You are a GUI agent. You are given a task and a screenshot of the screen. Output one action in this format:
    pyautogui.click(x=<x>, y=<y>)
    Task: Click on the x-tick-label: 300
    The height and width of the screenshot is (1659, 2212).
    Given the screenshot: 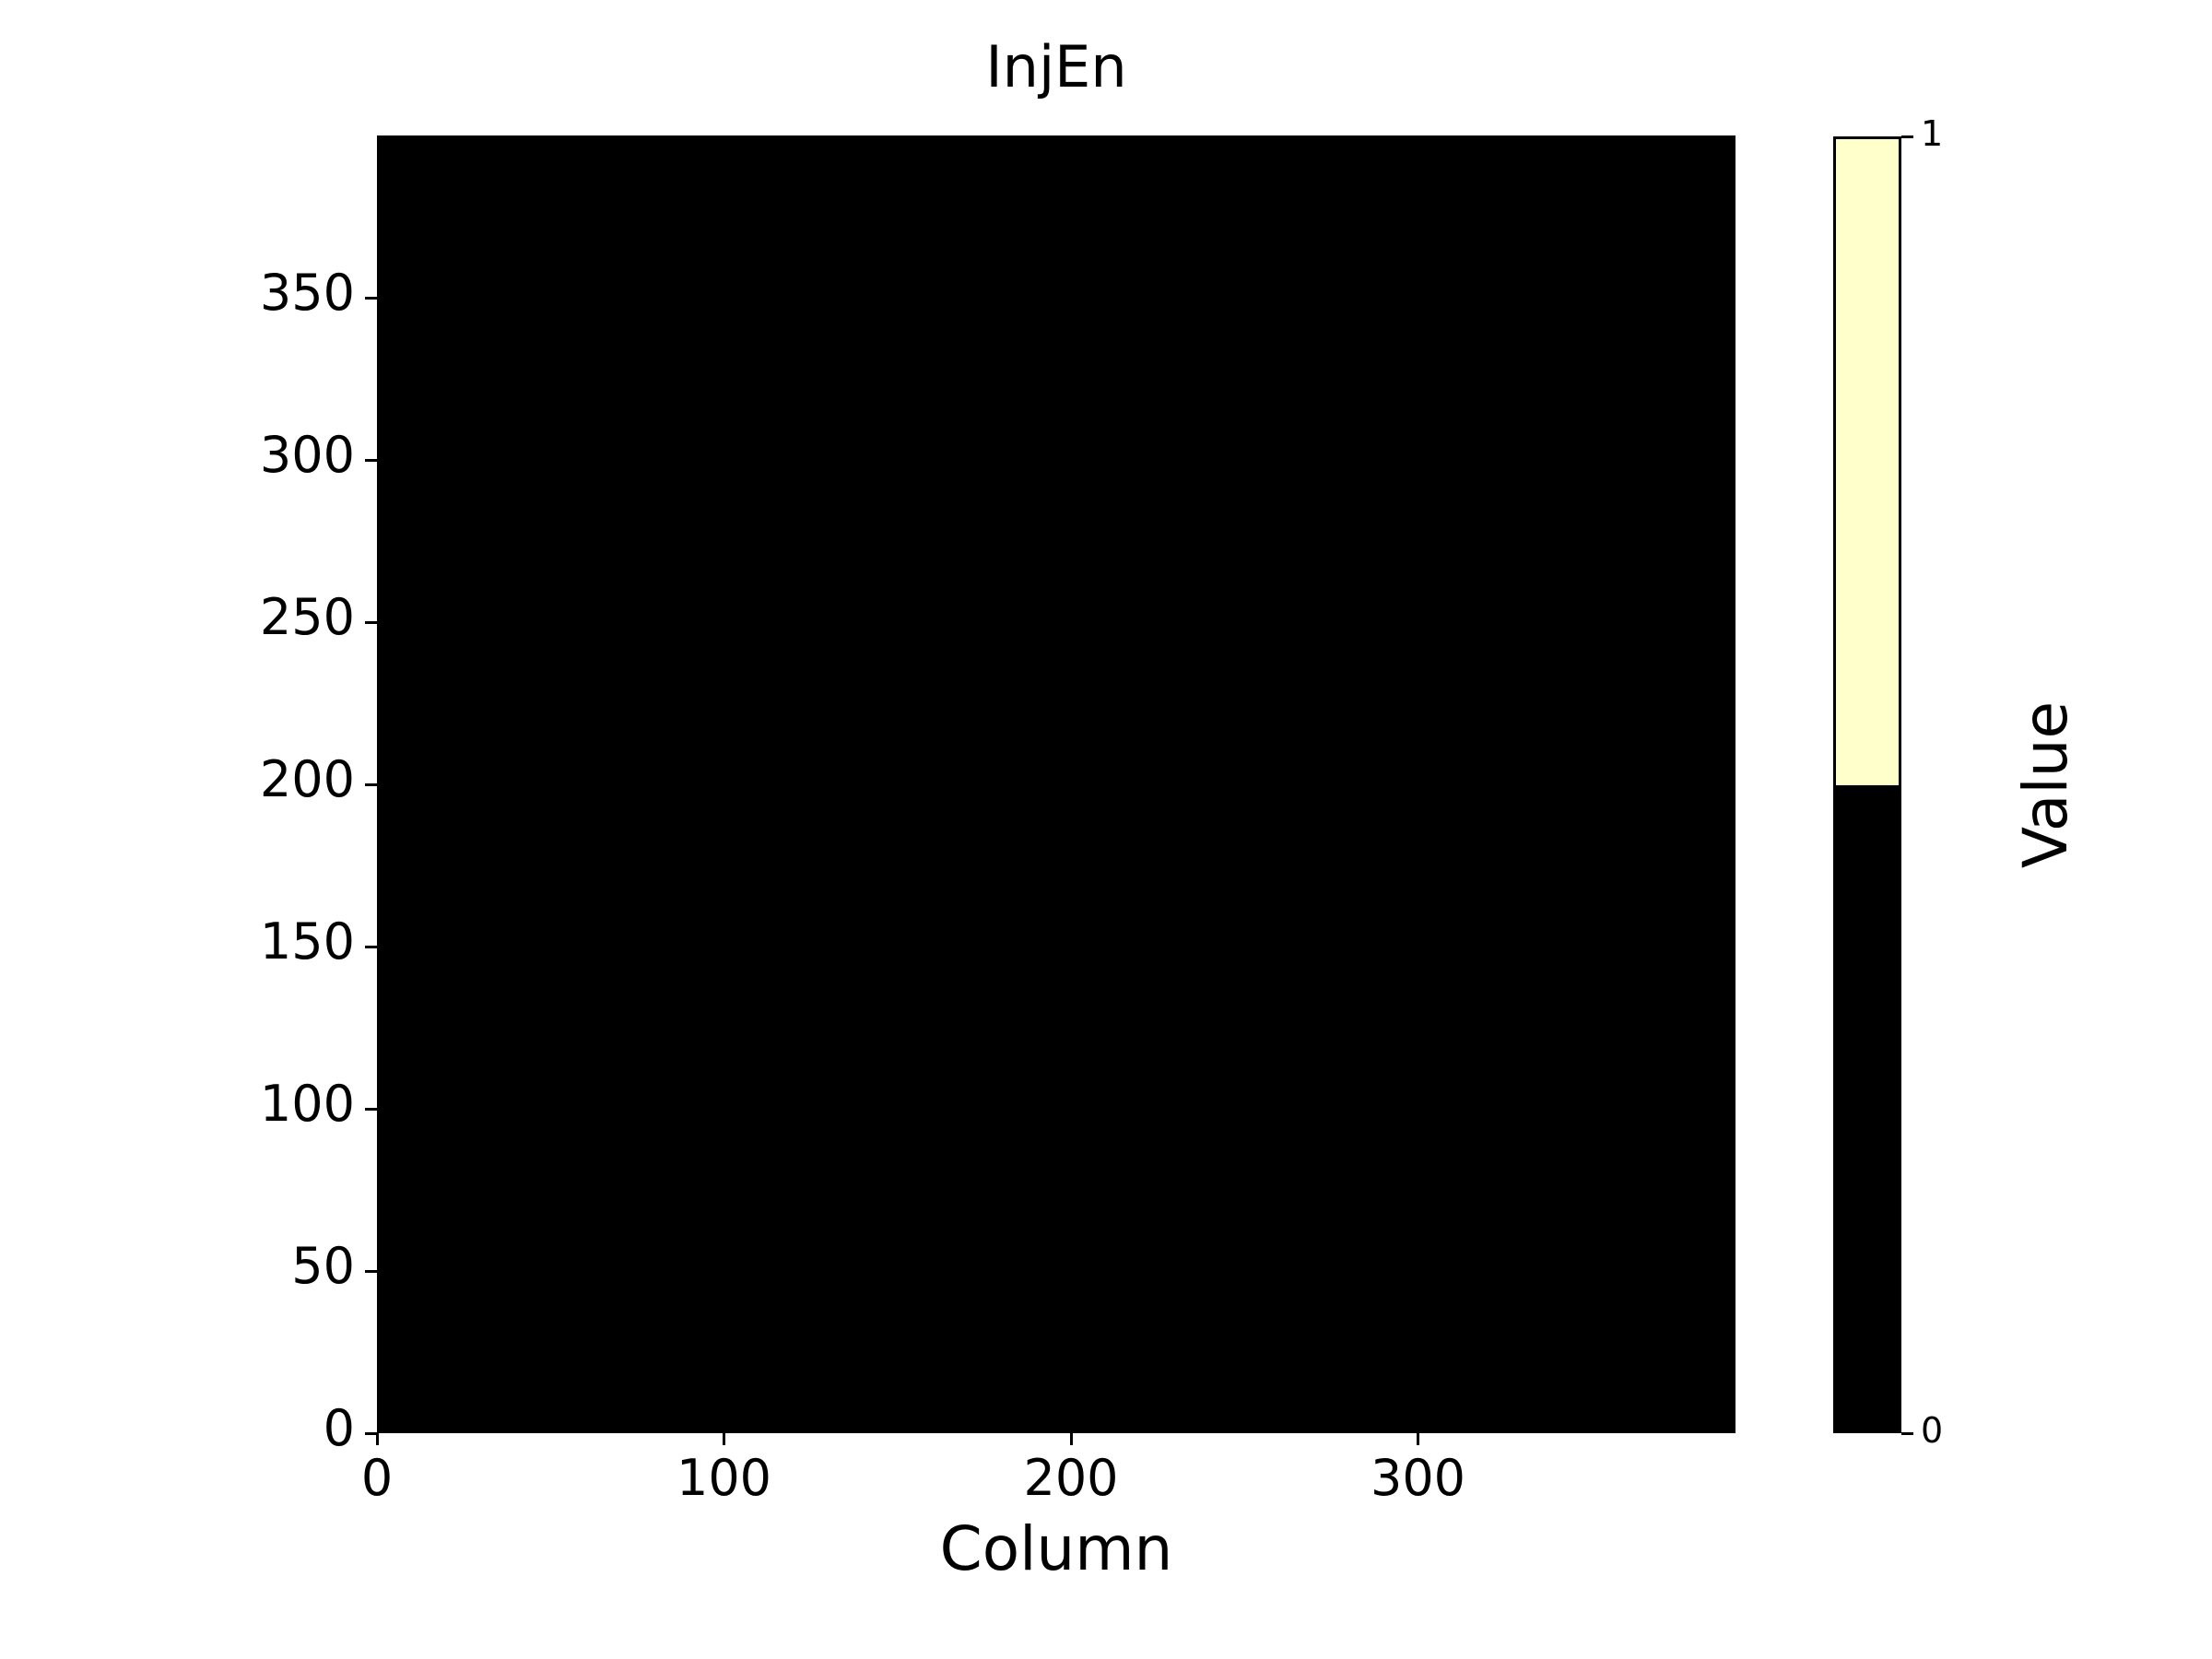 What is the action you would take?
    pyautogui.click(x=1418, y=1478)
    